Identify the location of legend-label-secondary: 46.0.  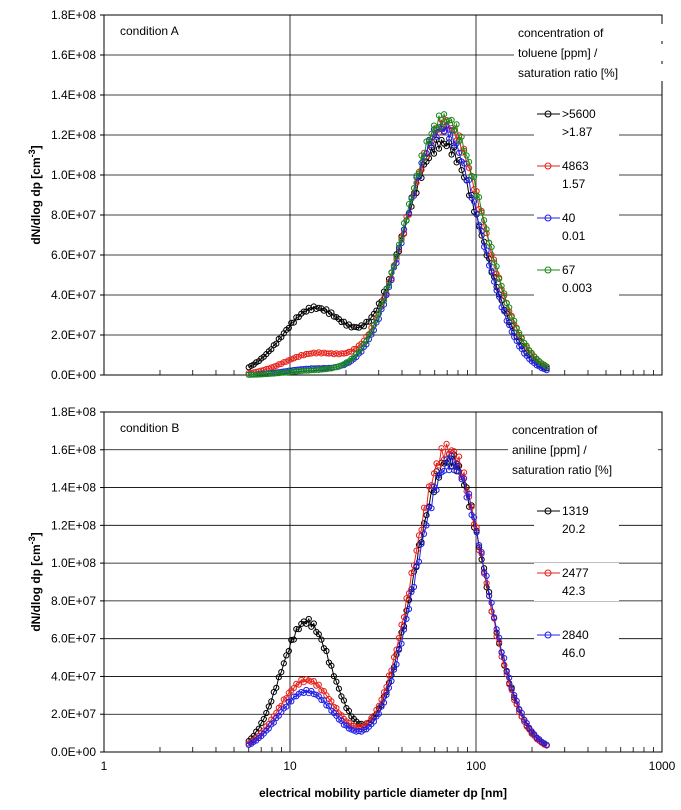
(574, 653).